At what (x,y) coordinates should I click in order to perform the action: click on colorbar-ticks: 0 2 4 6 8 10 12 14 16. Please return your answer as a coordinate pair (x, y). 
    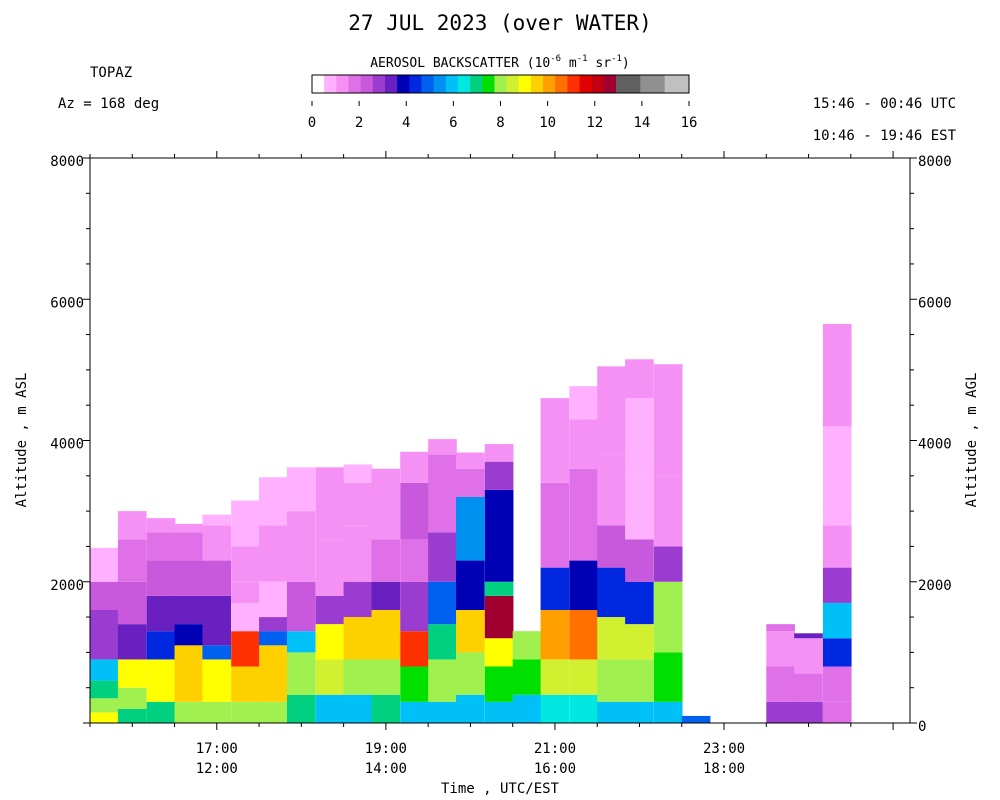
    Looking at the image, I should click on (503, 116).